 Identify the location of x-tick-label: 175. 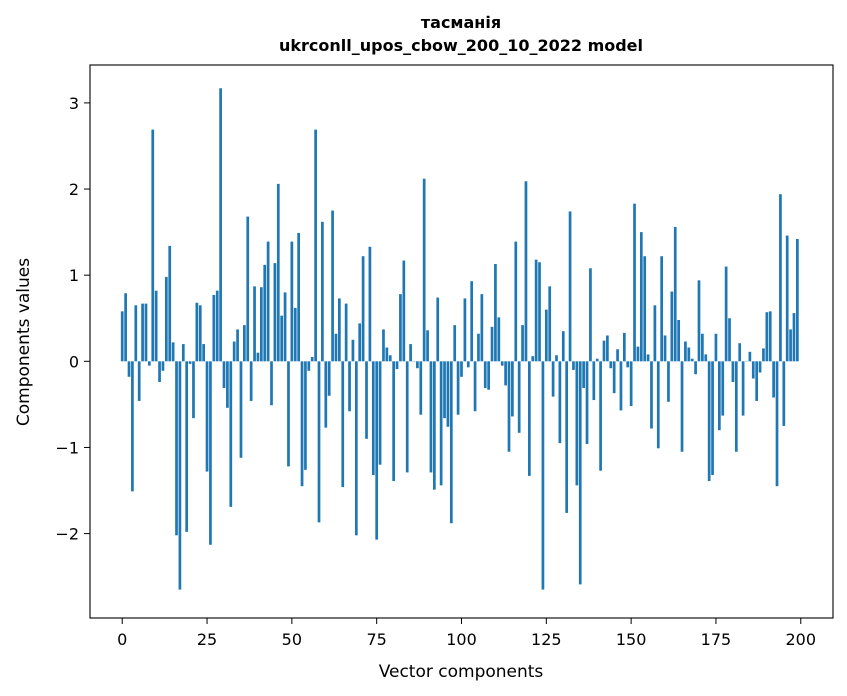
(716, 639).